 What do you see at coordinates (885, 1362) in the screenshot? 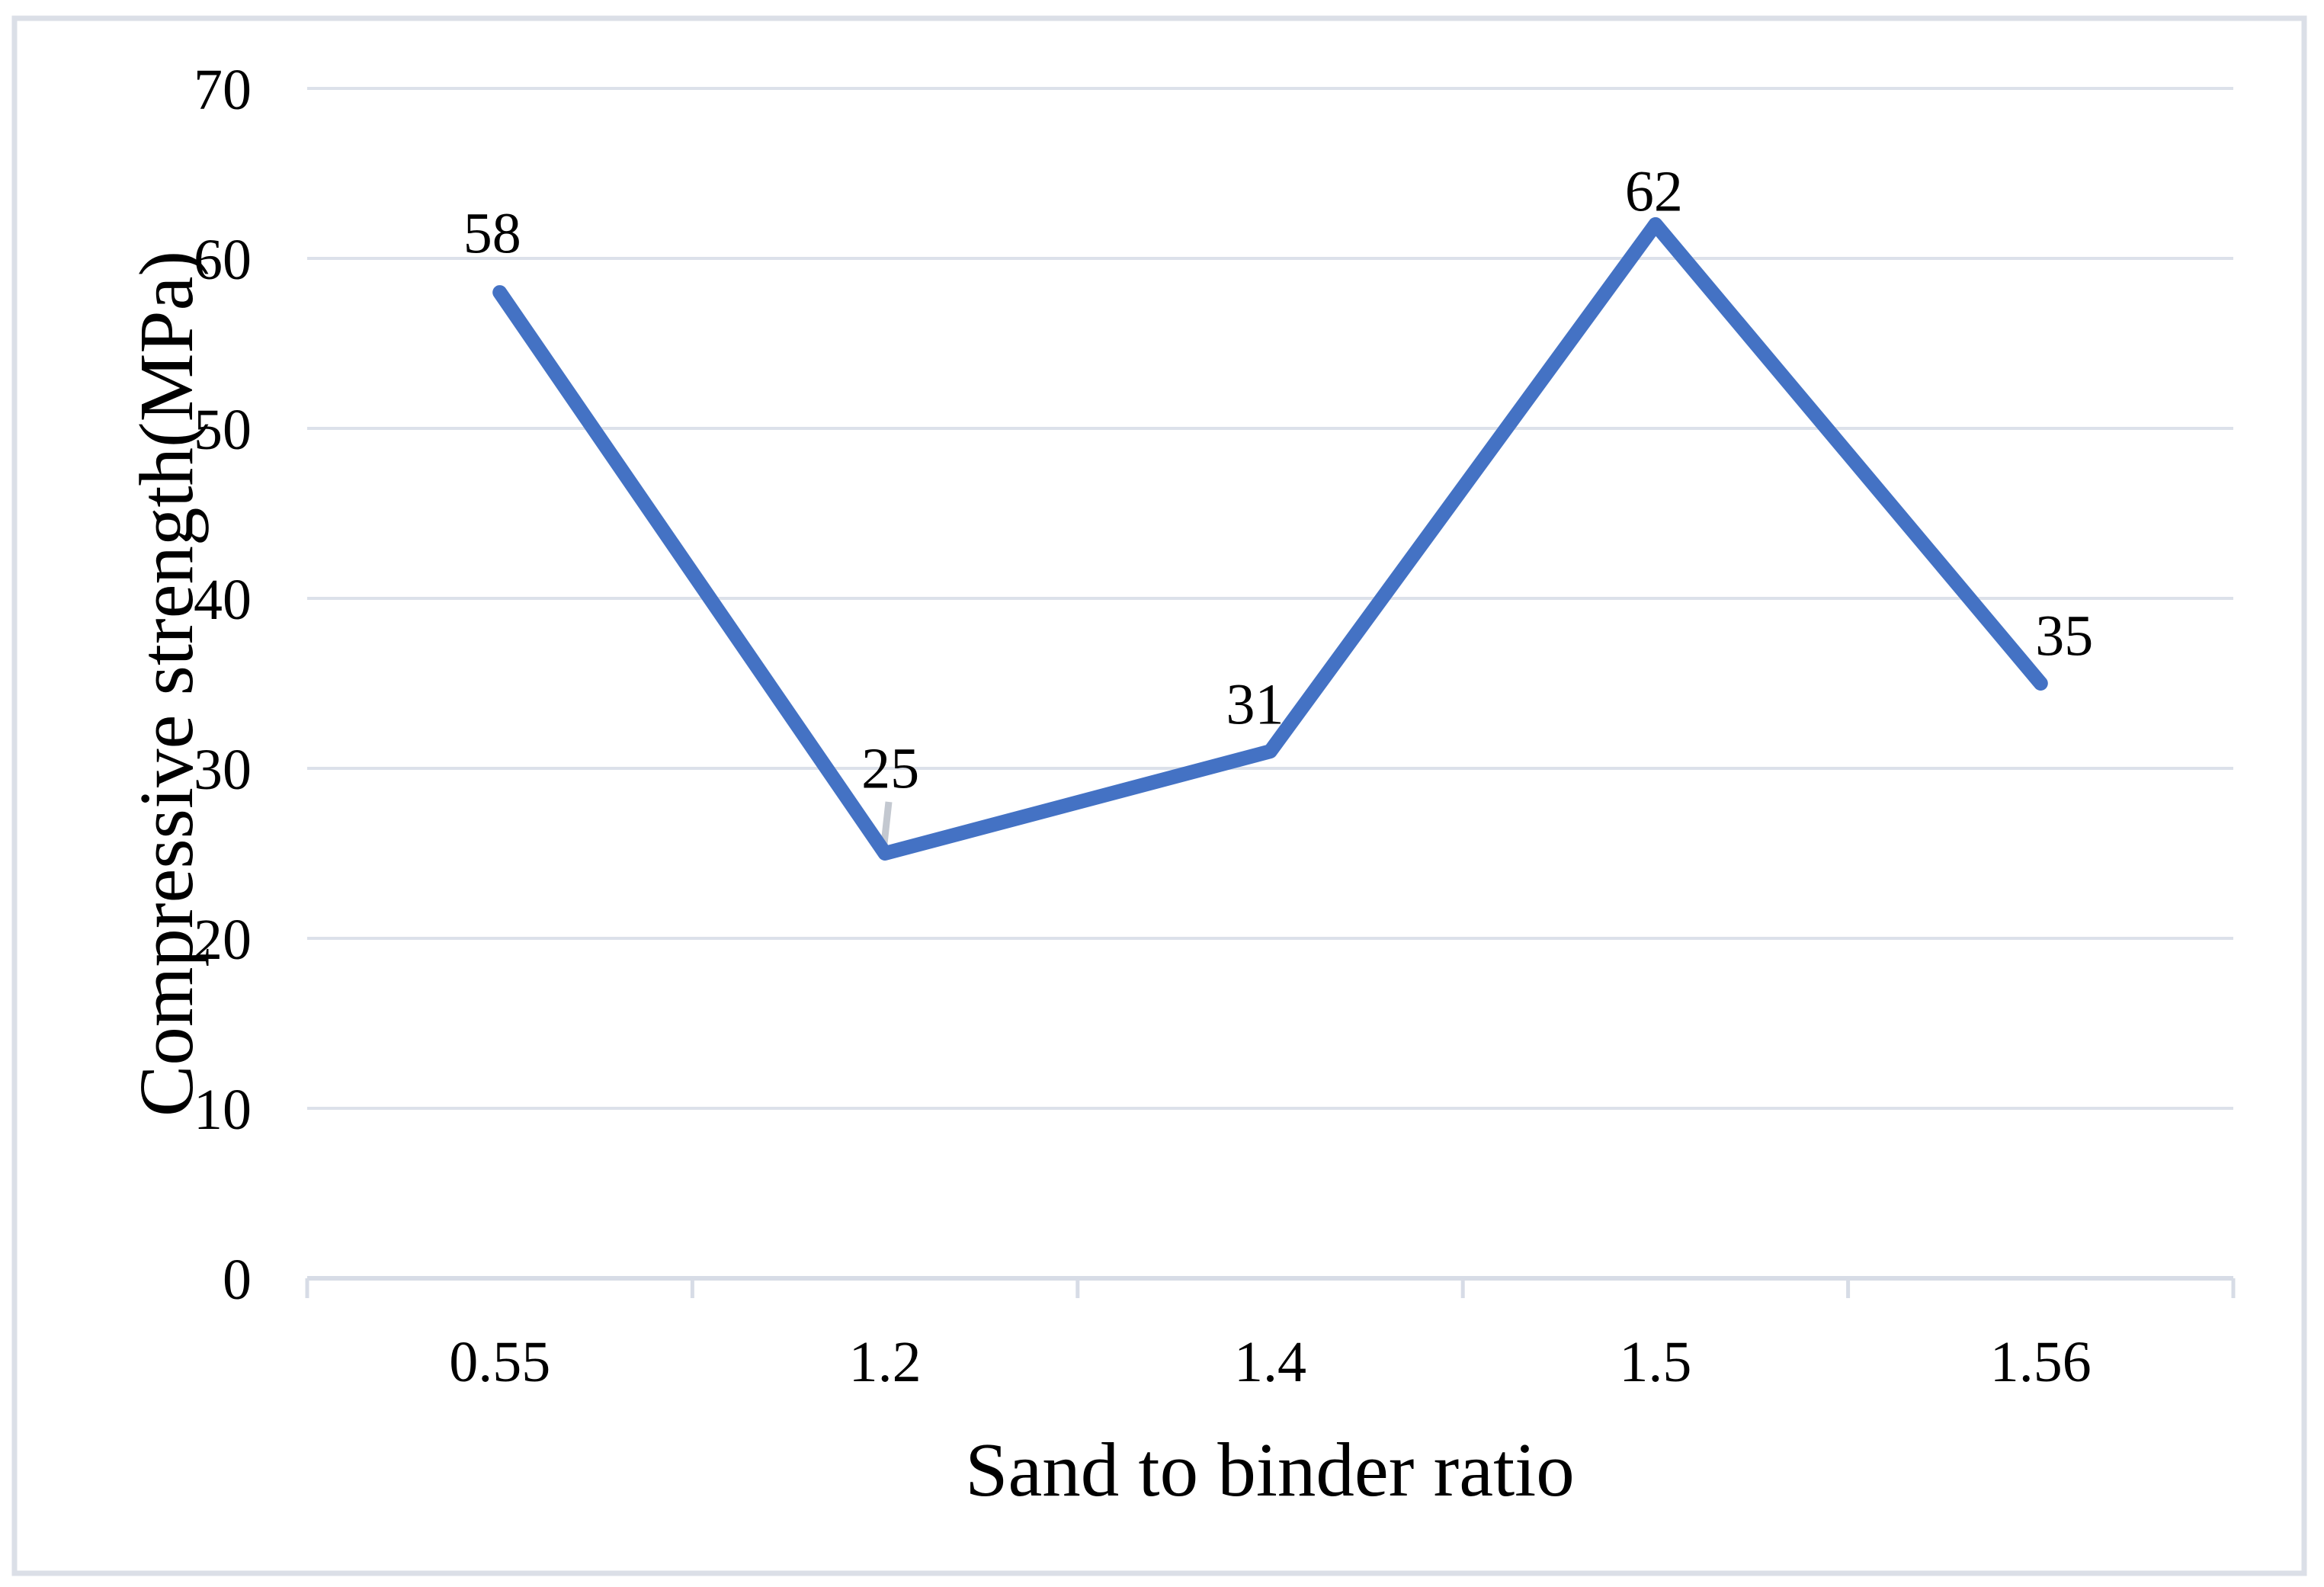
I see `x-tick-label: 1.2` at bounding box center [885, 1362].